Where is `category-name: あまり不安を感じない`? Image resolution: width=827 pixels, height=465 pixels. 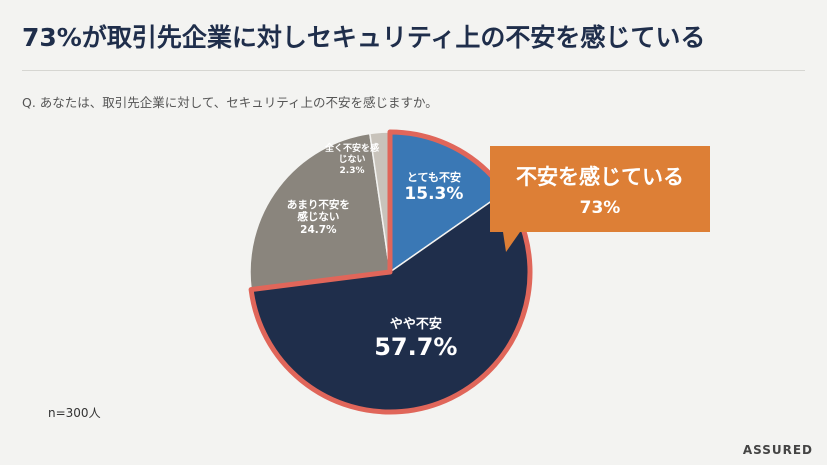 category-name: あまり不安を感じない is located at coordinates (318, 211).